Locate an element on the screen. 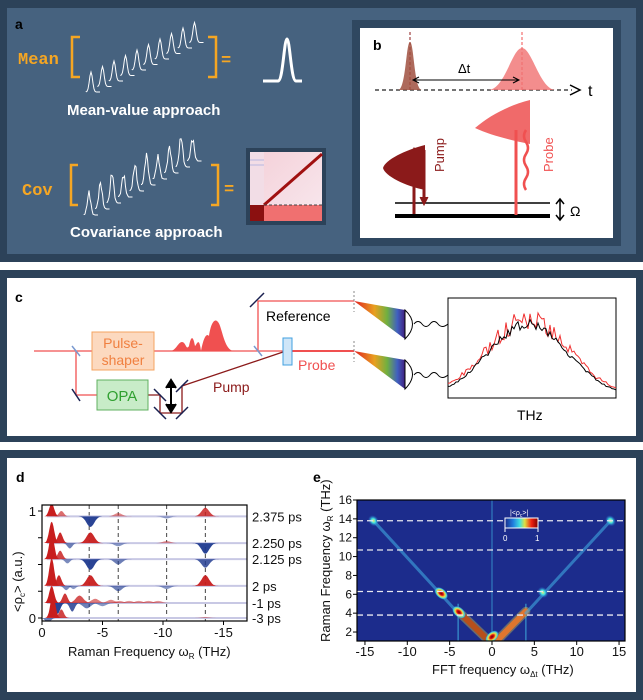 The width and height of the screenshot is (643, 700). opa-box: OPA is located at coordinates (122, 395).